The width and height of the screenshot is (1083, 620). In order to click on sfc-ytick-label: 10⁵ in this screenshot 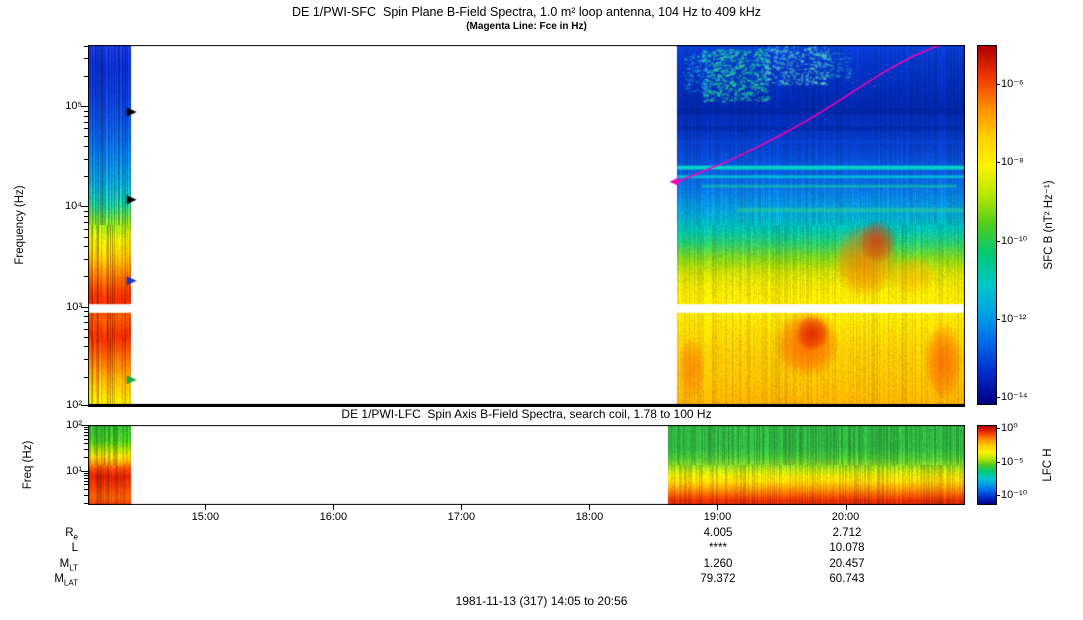, I will do `click(73, 106)`.